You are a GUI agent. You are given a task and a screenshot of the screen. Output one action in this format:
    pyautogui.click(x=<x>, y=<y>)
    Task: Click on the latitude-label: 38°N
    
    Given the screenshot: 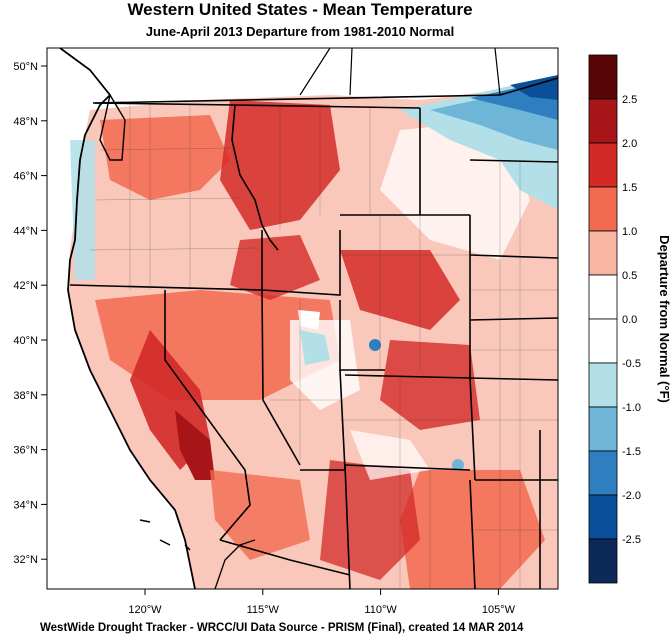 What is the action you would take?
    pyautogui.click(x=25, y=396)
    